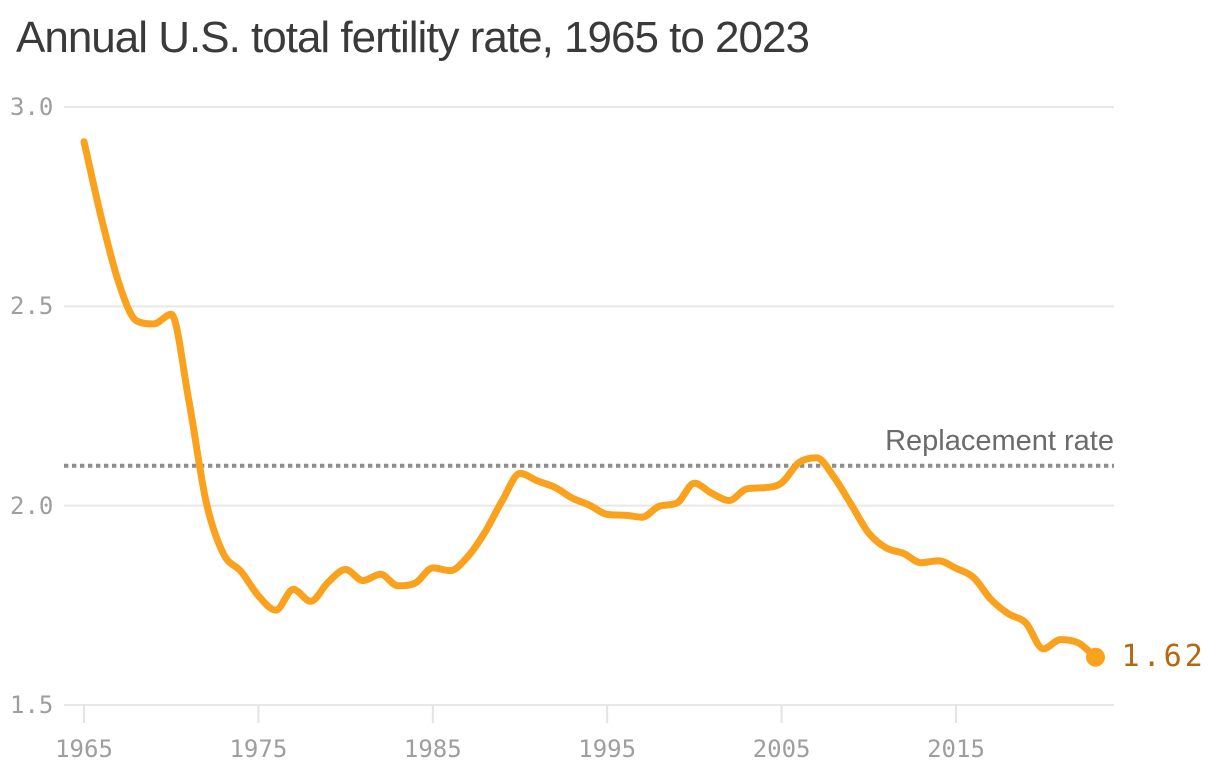 The image size is (1220, 774). What do you see at coordinates (32, 306) in the screenshot?
I see `y-tick-label: 2.5` at bounding box center [32, 306].